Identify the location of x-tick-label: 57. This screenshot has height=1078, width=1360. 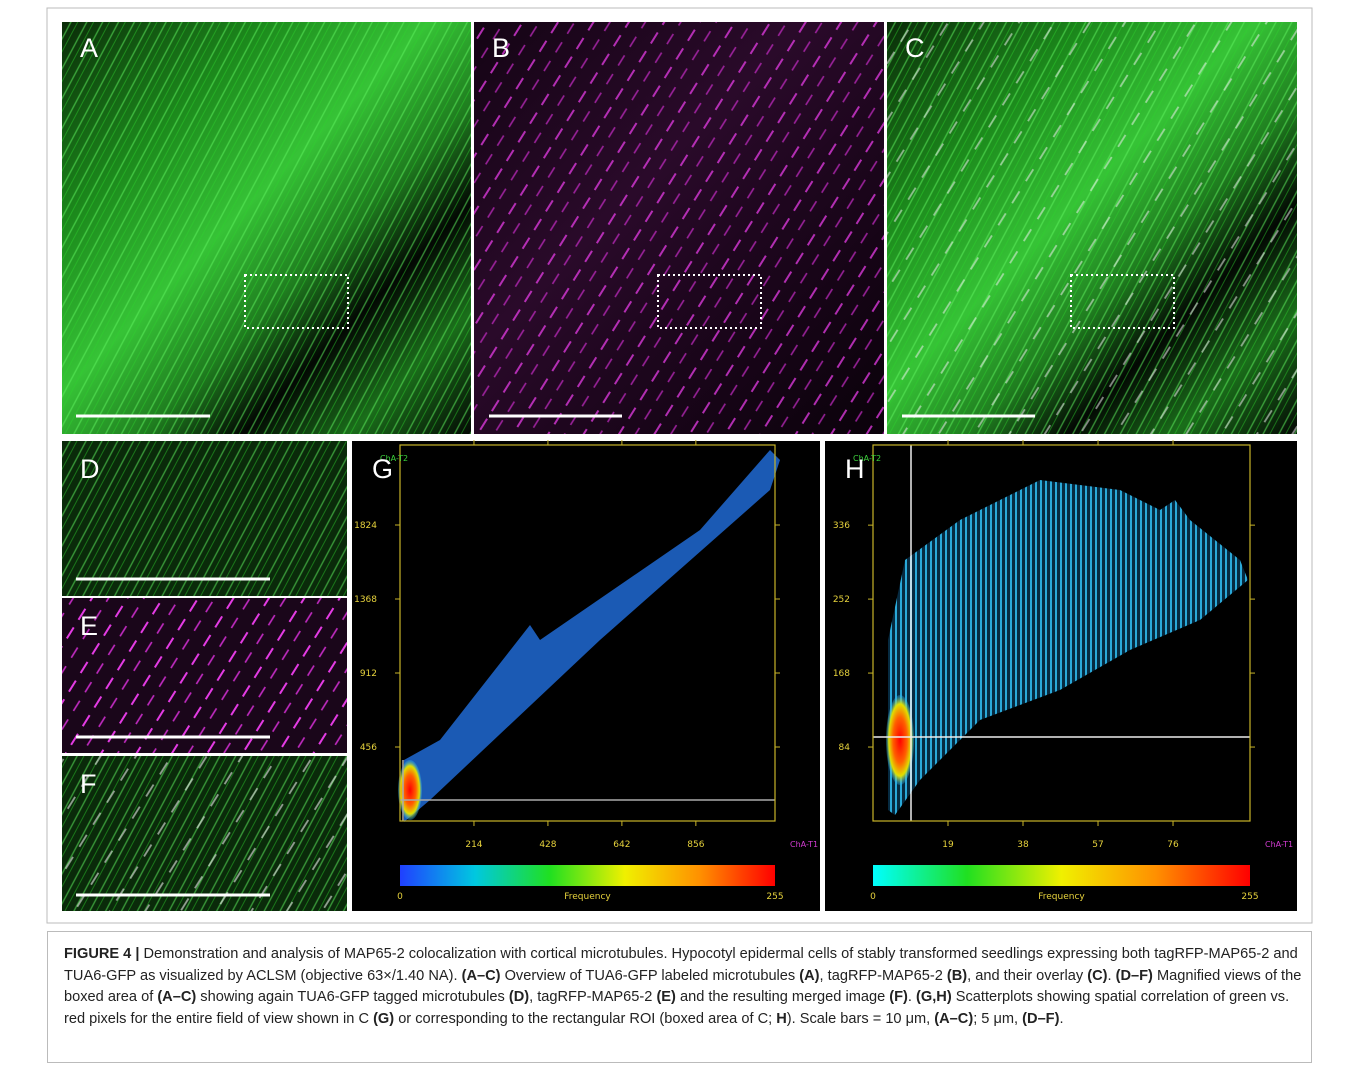
(1097, 845).